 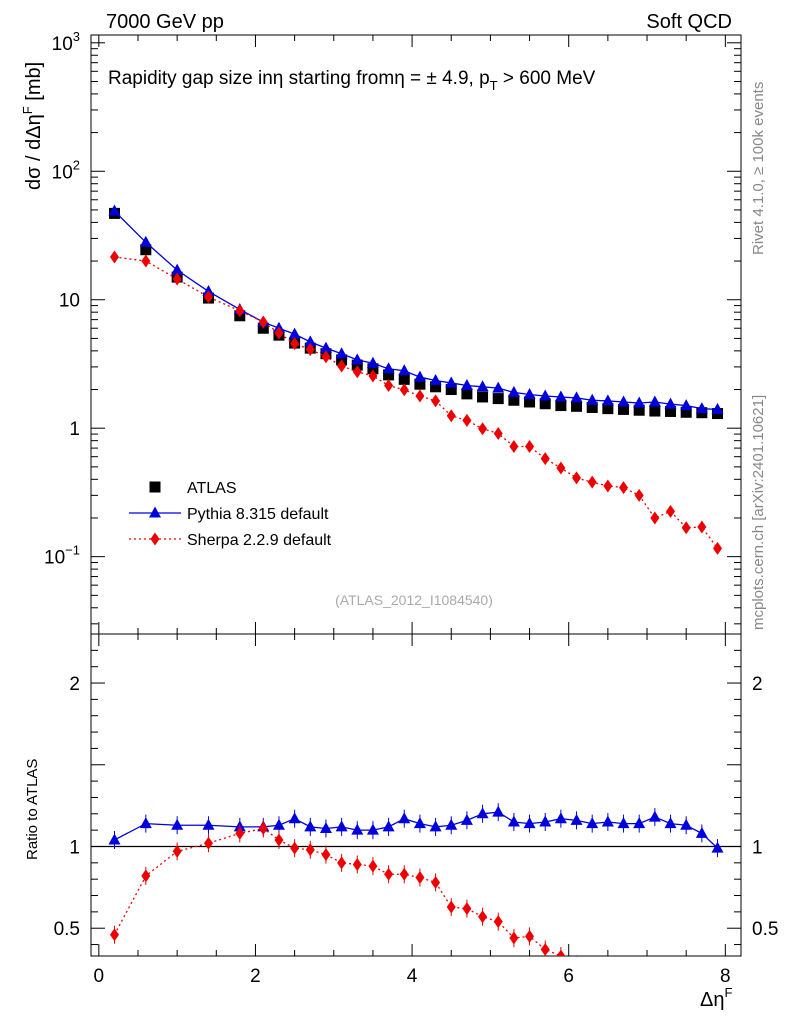 I want to click on y-tick-label: 10, so click(x=69, y=301).